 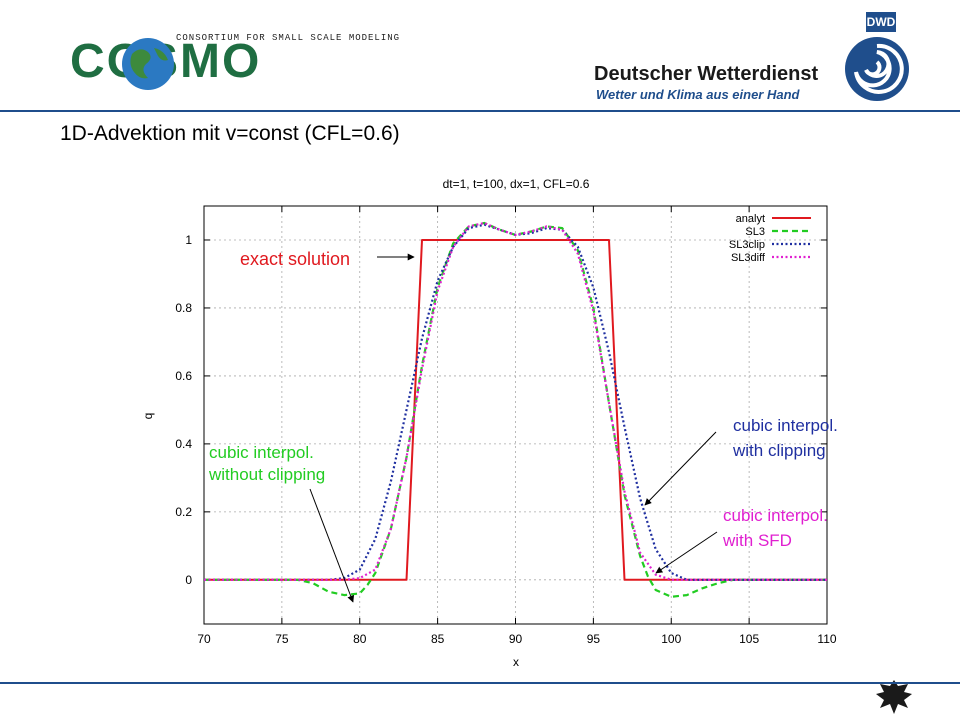 I want to click on legend-label-sl3clip: SL3clip, so click(x=747, y=245).